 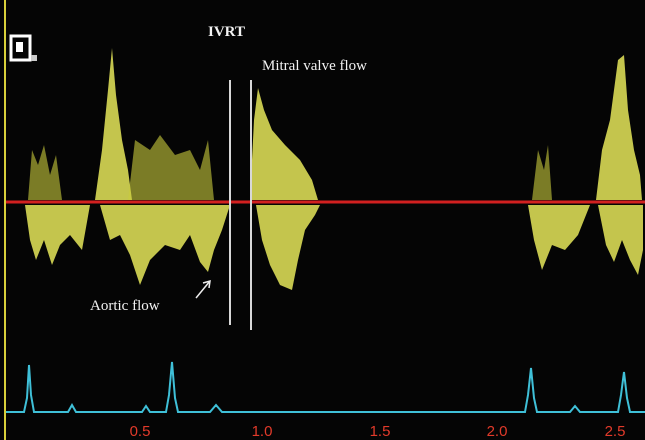 I want to click on time-tick-label: 1.0, so click(x=262, y=431).